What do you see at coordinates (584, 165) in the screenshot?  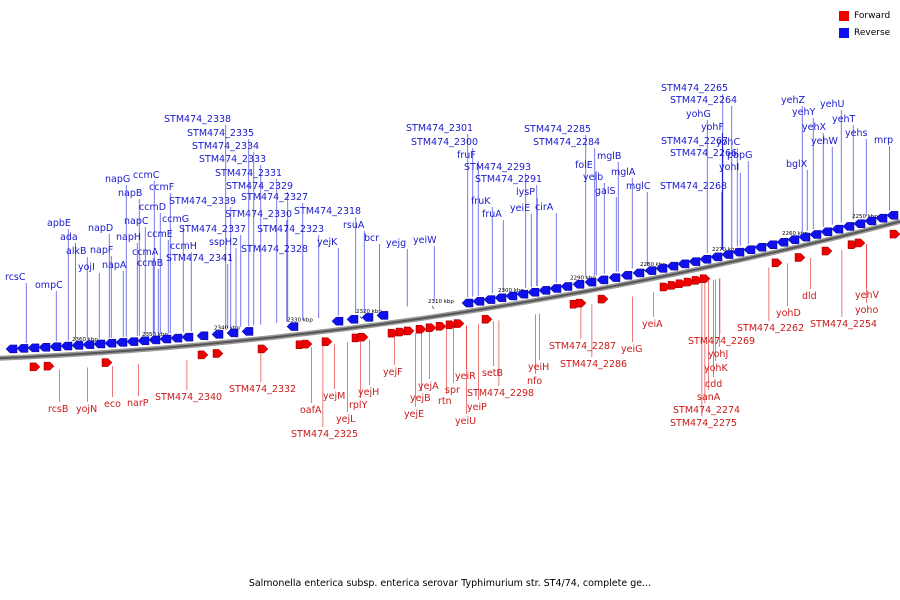 I see `gene-label-fole: folE` at bounding box center [584, 165].